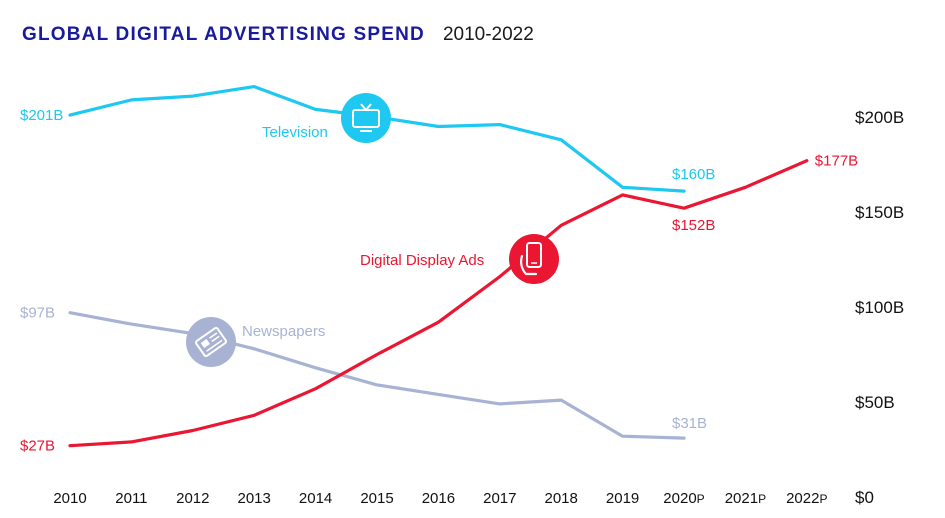 Image resolution: width=945 pixels, height=518 pixels. What do you see at coordinates (683, 498) in the screenshot?
I see `x-tick-label: 2020P` at bounding box center [683, 498].